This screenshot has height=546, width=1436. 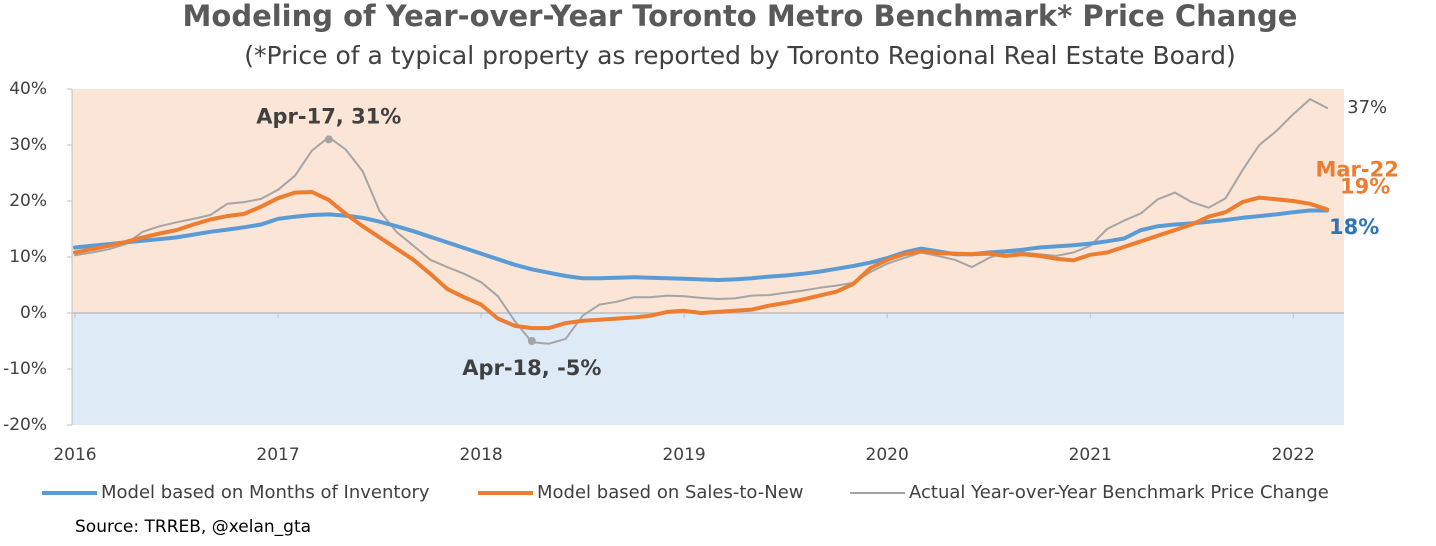 What do you see at coordinates (531, 368) in the screenshot?
I see `annotation: Apr-18, -5%` at bounding box center [531, 368].